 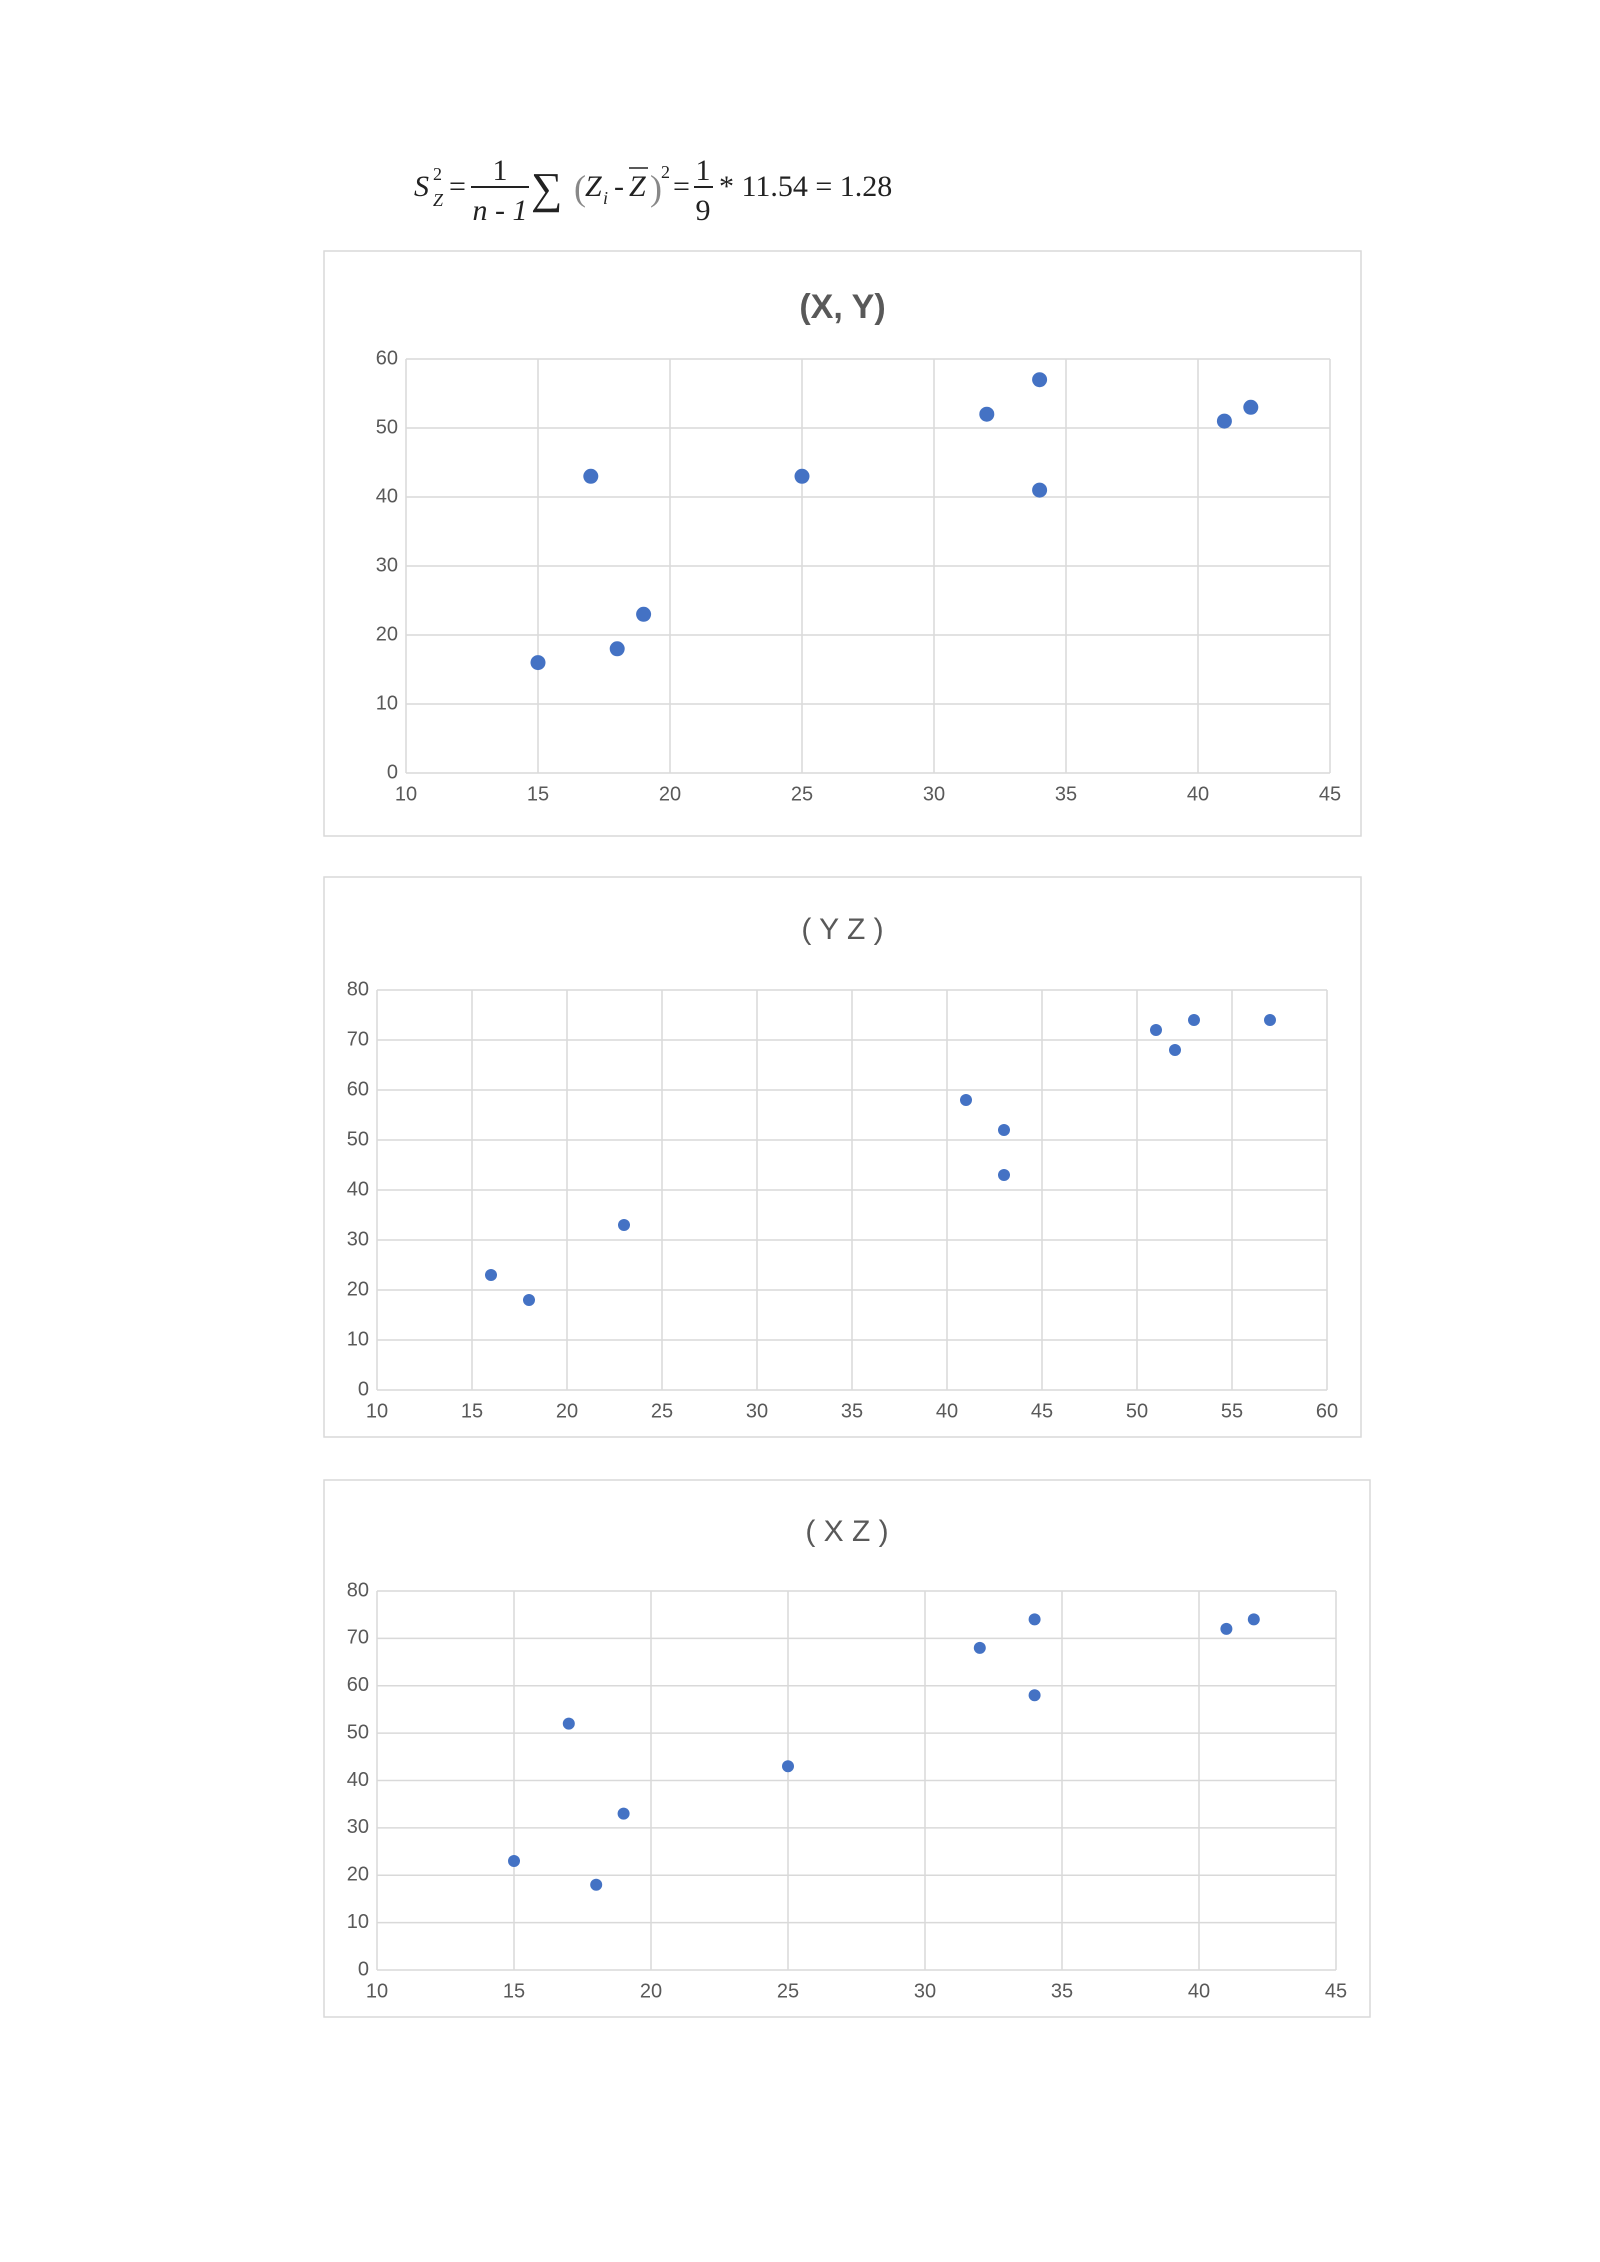 I want to click on x-tick-label: 60, so click(x=1327, y=1411).